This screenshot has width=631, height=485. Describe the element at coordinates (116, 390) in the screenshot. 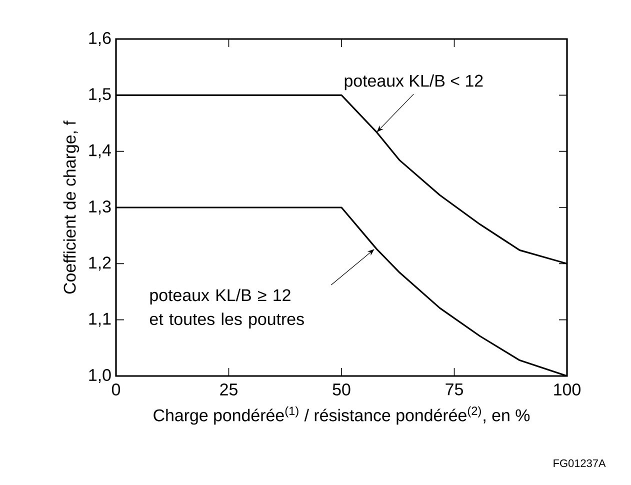

I see `x-tick-label: 0` at that location.